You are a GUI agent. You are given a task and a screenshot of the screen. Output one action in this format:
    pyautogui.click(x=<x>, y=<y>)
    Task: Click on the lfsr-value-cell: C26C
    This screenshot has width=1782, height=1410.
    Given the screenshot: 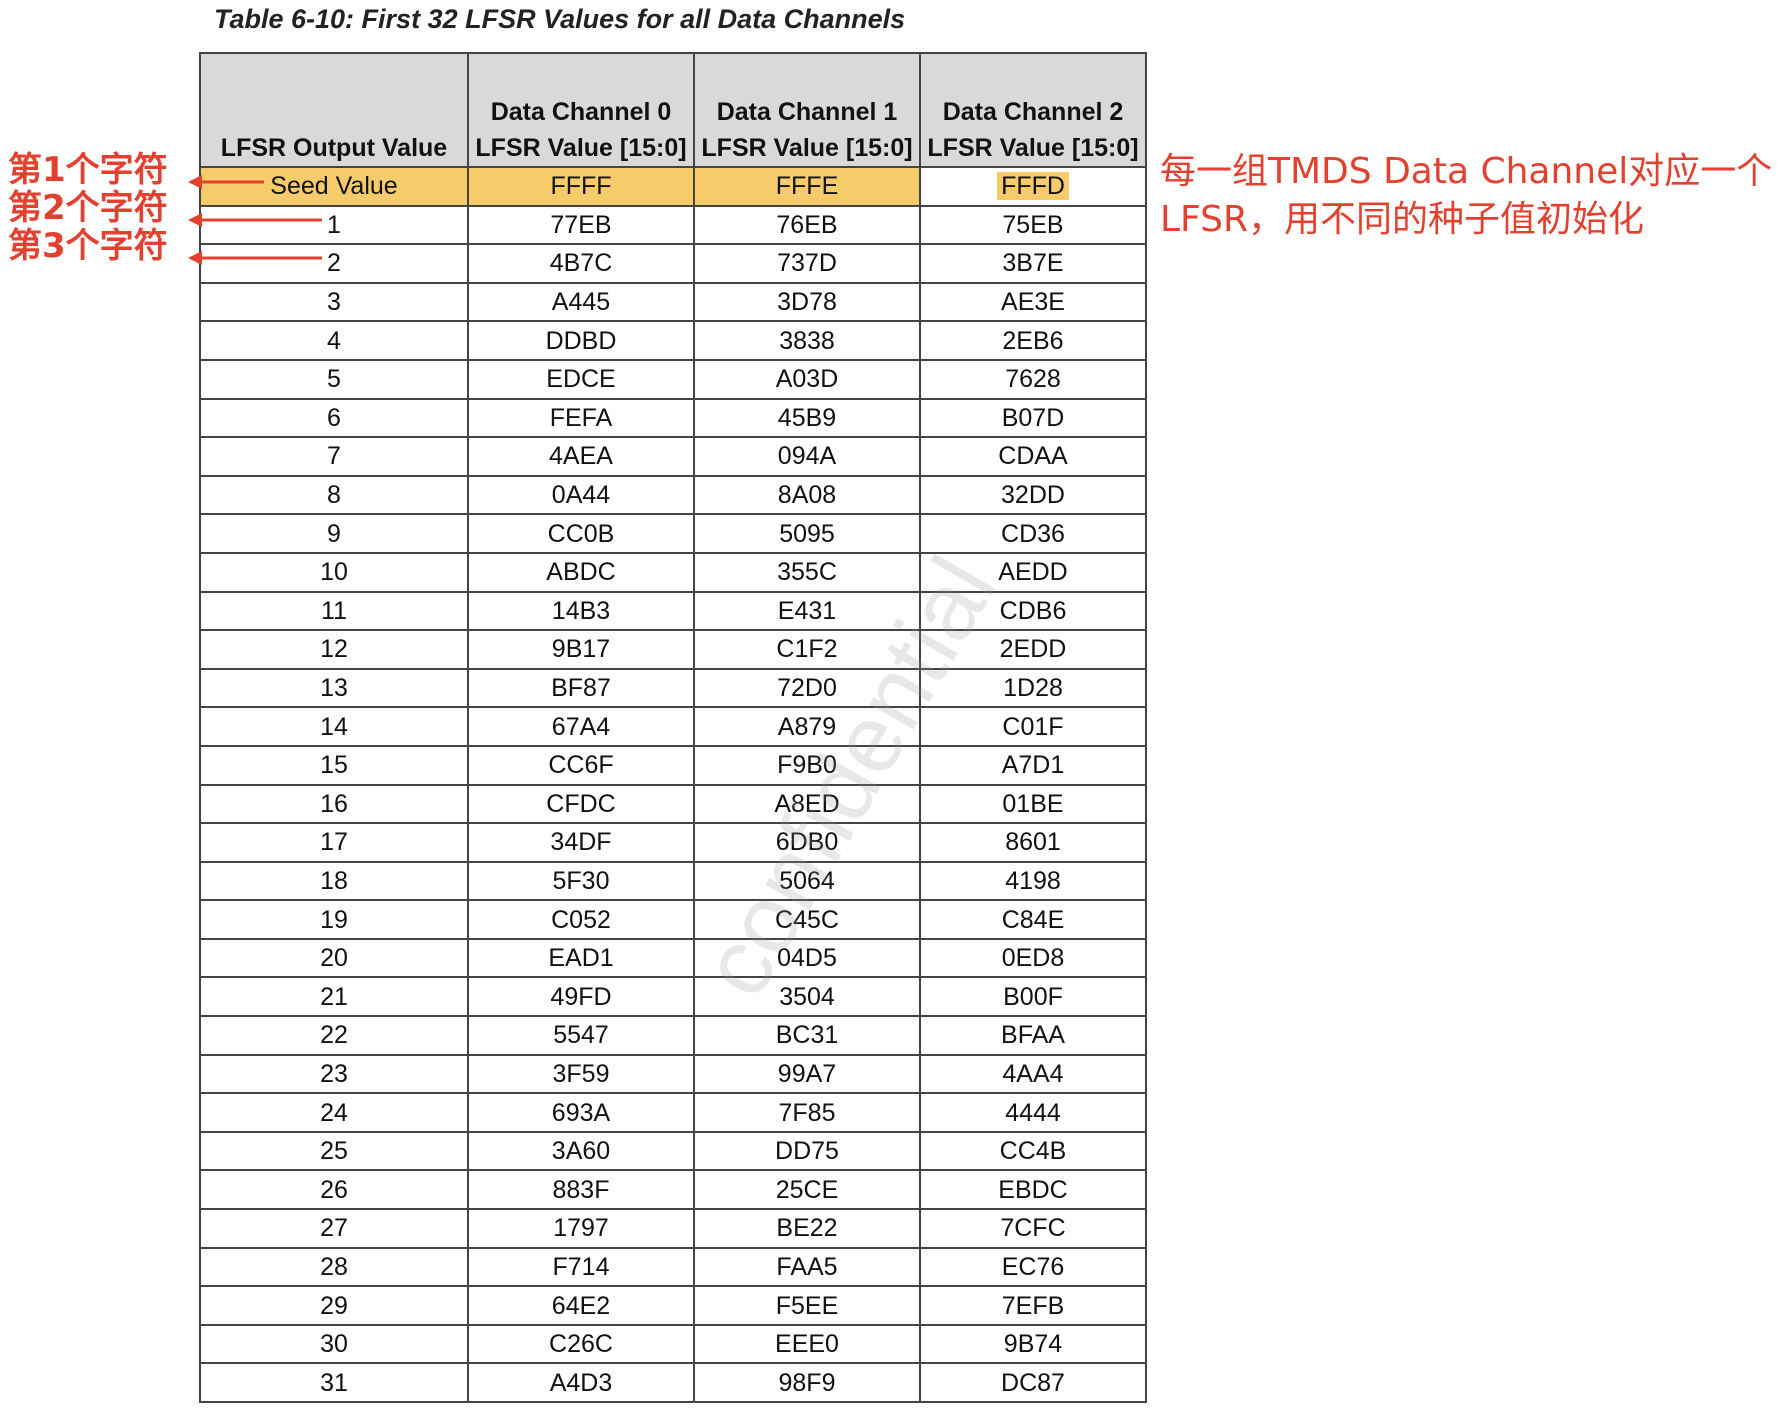 What is the action you would take?
    pyautogui.click(x=581, y=1344)
    